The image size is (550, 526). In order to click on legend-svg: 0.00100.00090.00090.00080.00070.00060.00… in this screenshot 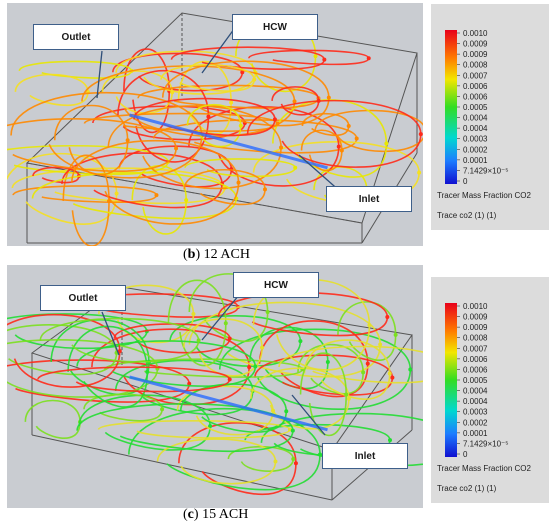, I will do `click(484, 397)`.